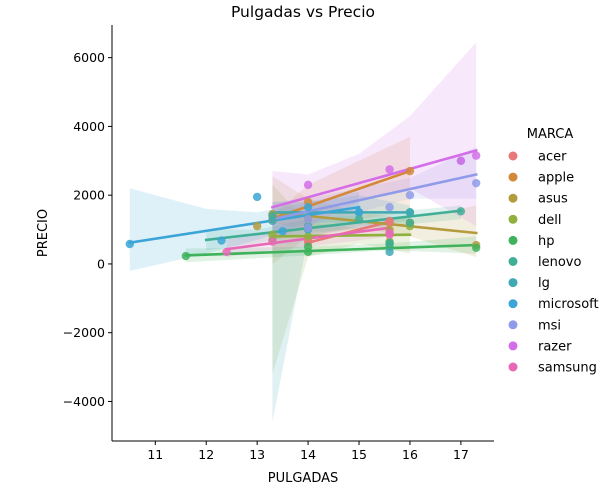 Image resolution: width=614 pixels, height=500 pixels. I want to click on legend-label-acer: acer, so click(552, 157).